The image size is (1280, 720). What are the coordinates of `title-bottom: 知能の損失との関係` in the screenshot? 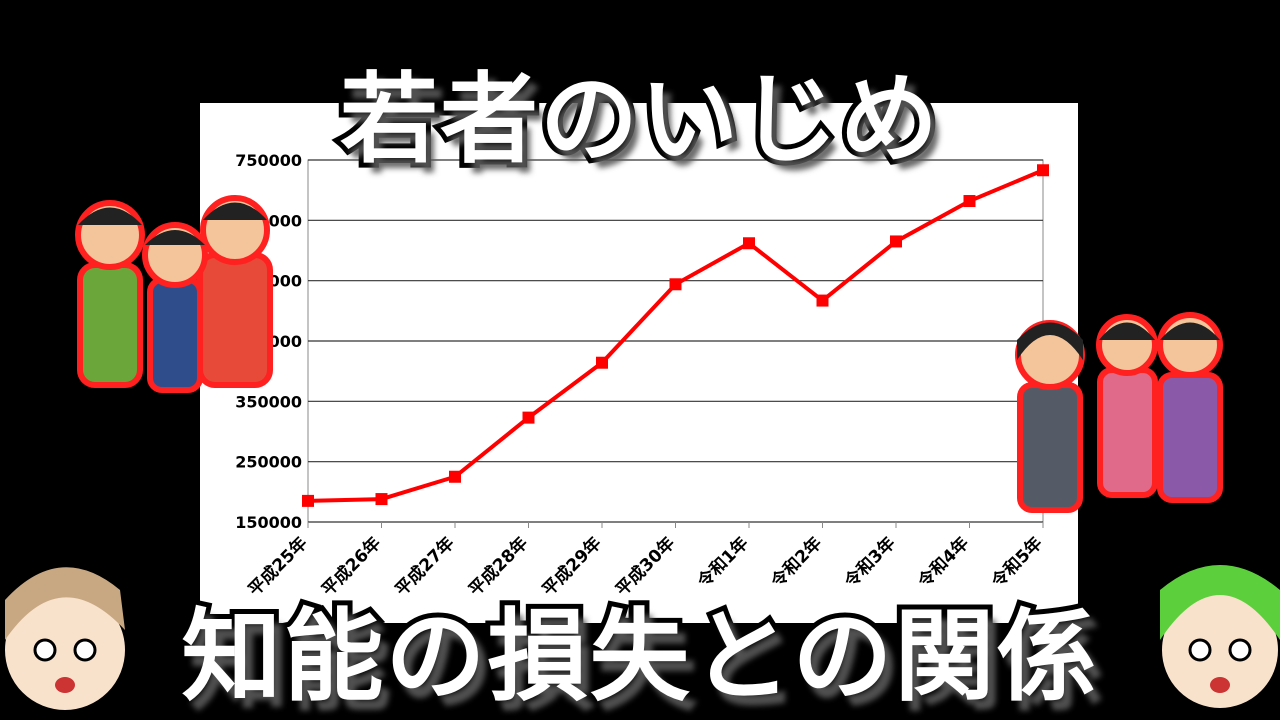 It's located at (639, 656).